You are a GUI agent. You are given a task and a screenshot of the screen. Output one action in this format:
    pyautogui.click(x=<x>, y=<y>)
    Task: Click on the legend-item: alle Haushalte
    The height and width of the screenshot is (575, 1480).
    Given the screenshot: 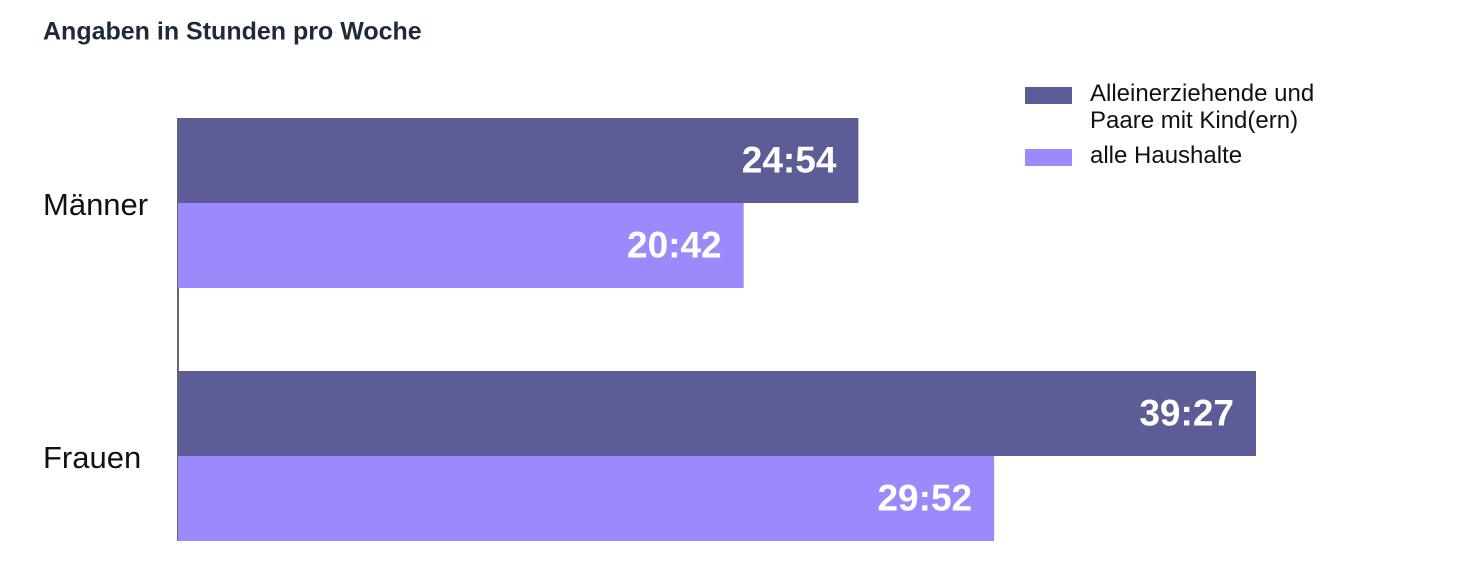 What is the action you would take?
    pyautogui.click(x=1190, y=155)
    